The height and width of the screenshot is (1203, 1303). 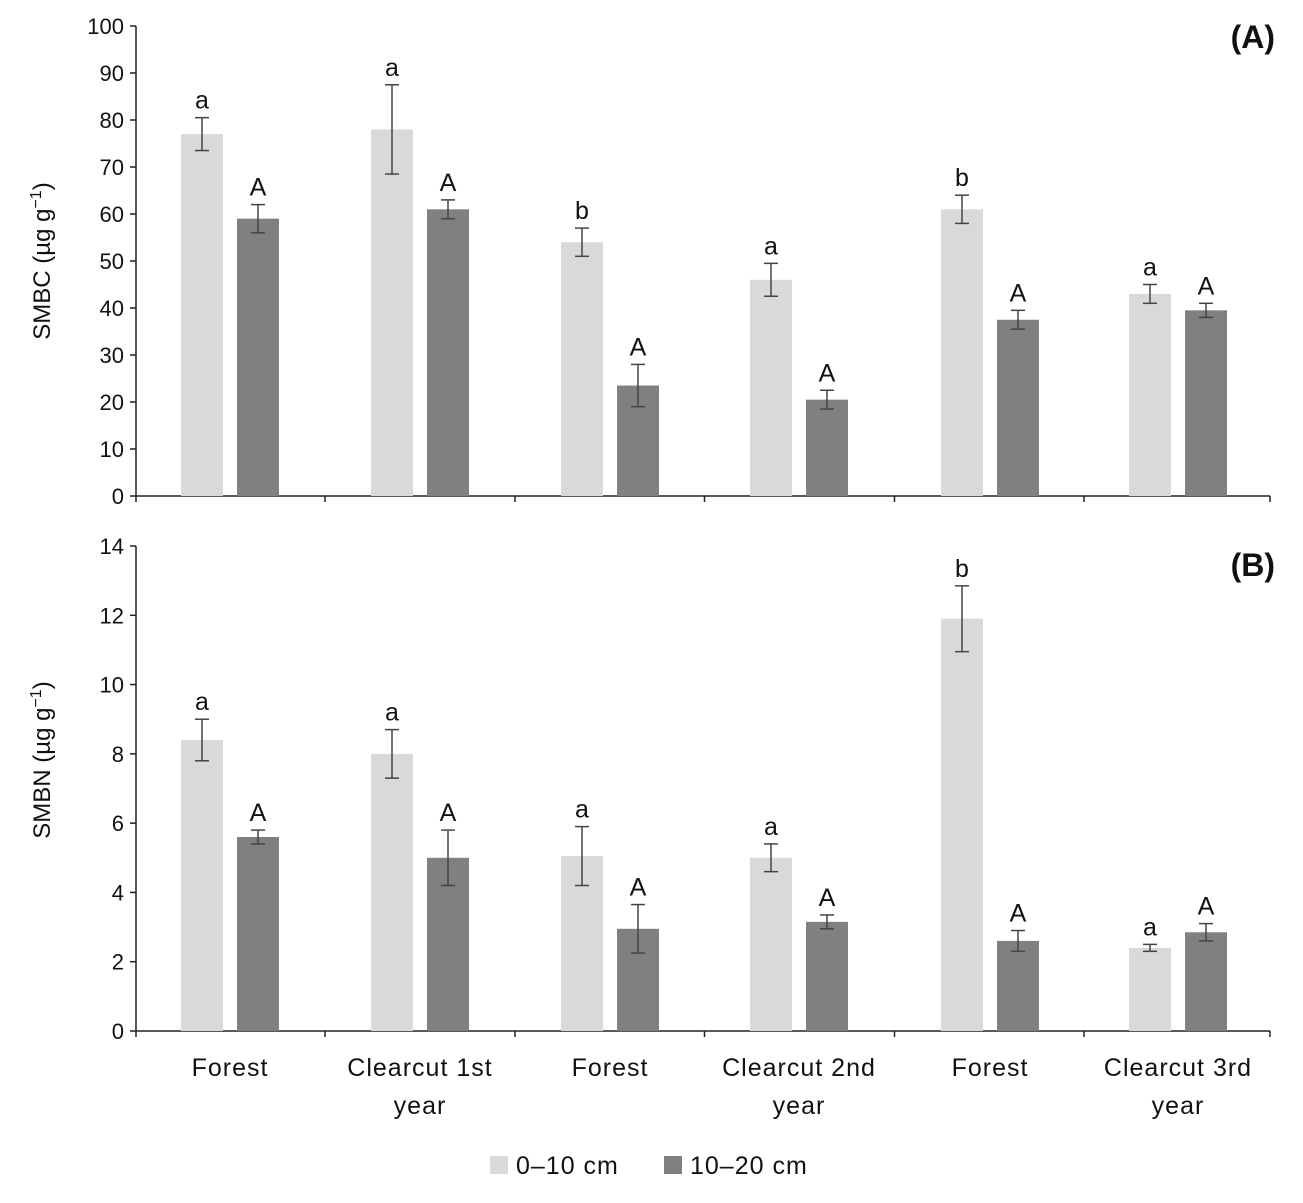 What do you see at coordinates (112, 546) in the screenshot?
I see `y-tick-label: 14` at bounding box center [112, 546].